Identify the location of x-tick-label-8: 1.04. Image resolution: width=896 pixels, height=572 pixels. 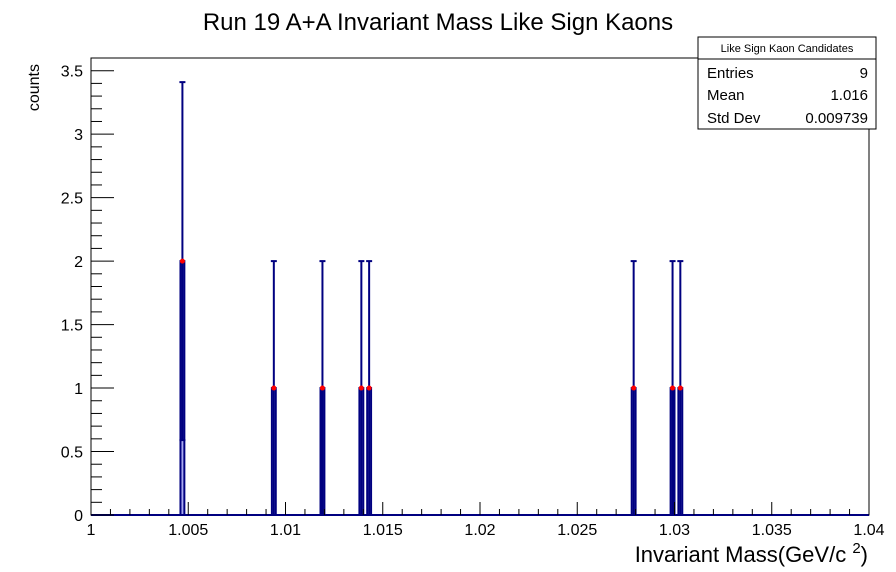
(868, 530).